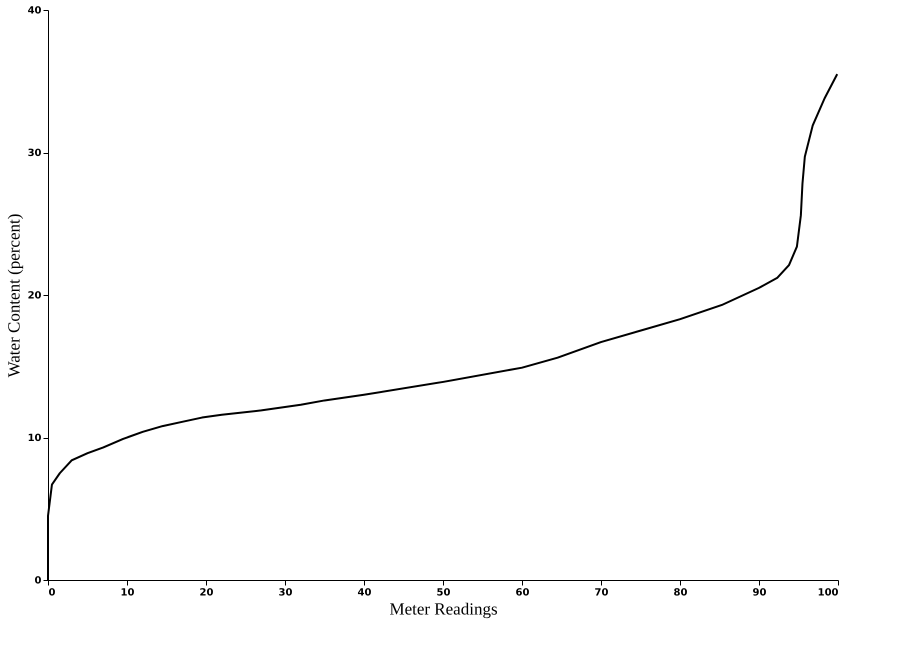 Image resolution: width=903 pixels, height=661 pixels. Describe the element at coordinates (365, 593) in the screenshot. I see `x-tick-label: 40` at that location.